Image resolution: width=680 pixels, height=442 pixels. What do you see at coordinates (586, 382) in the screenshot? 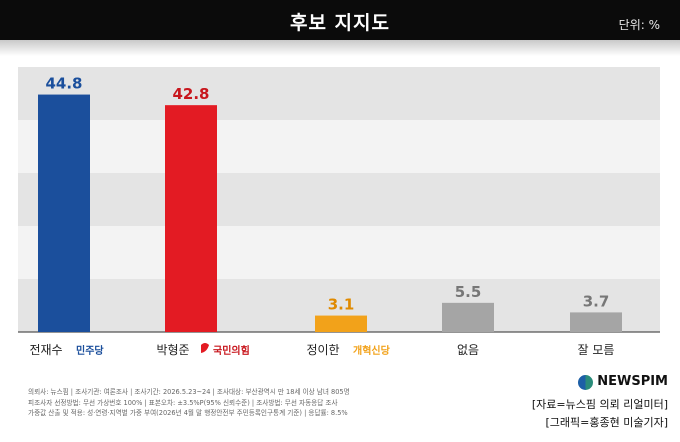
I see `newspim-logo-icon` at bounding box center [586, 382].